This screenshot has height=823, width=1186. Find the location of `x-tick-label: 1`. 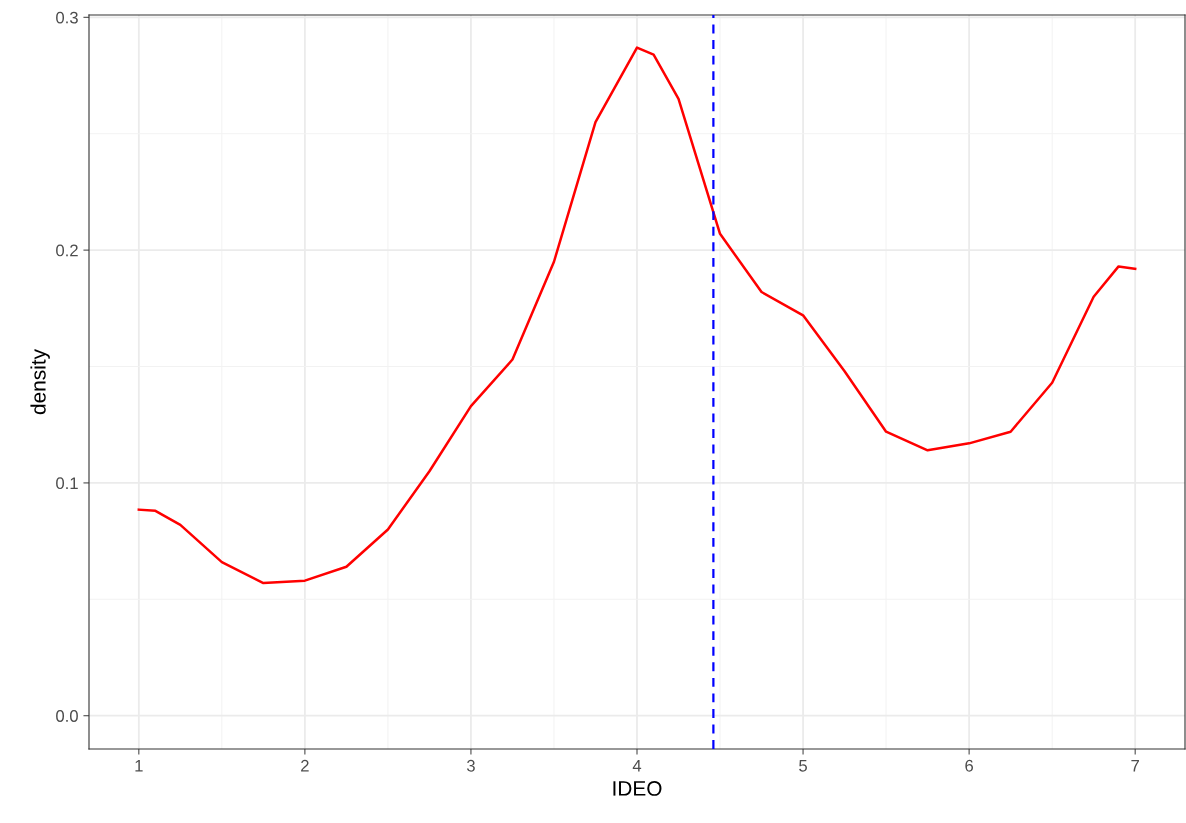

x-tick-label: 1 is located at coordinates (139, 766).